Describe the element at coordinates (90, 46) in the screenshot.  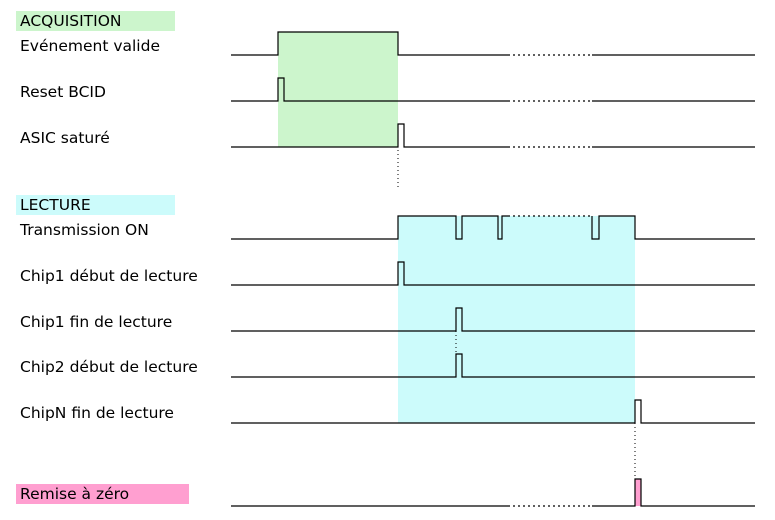
I see `signal-label-evenement-valide: Evénement valide` at that location.